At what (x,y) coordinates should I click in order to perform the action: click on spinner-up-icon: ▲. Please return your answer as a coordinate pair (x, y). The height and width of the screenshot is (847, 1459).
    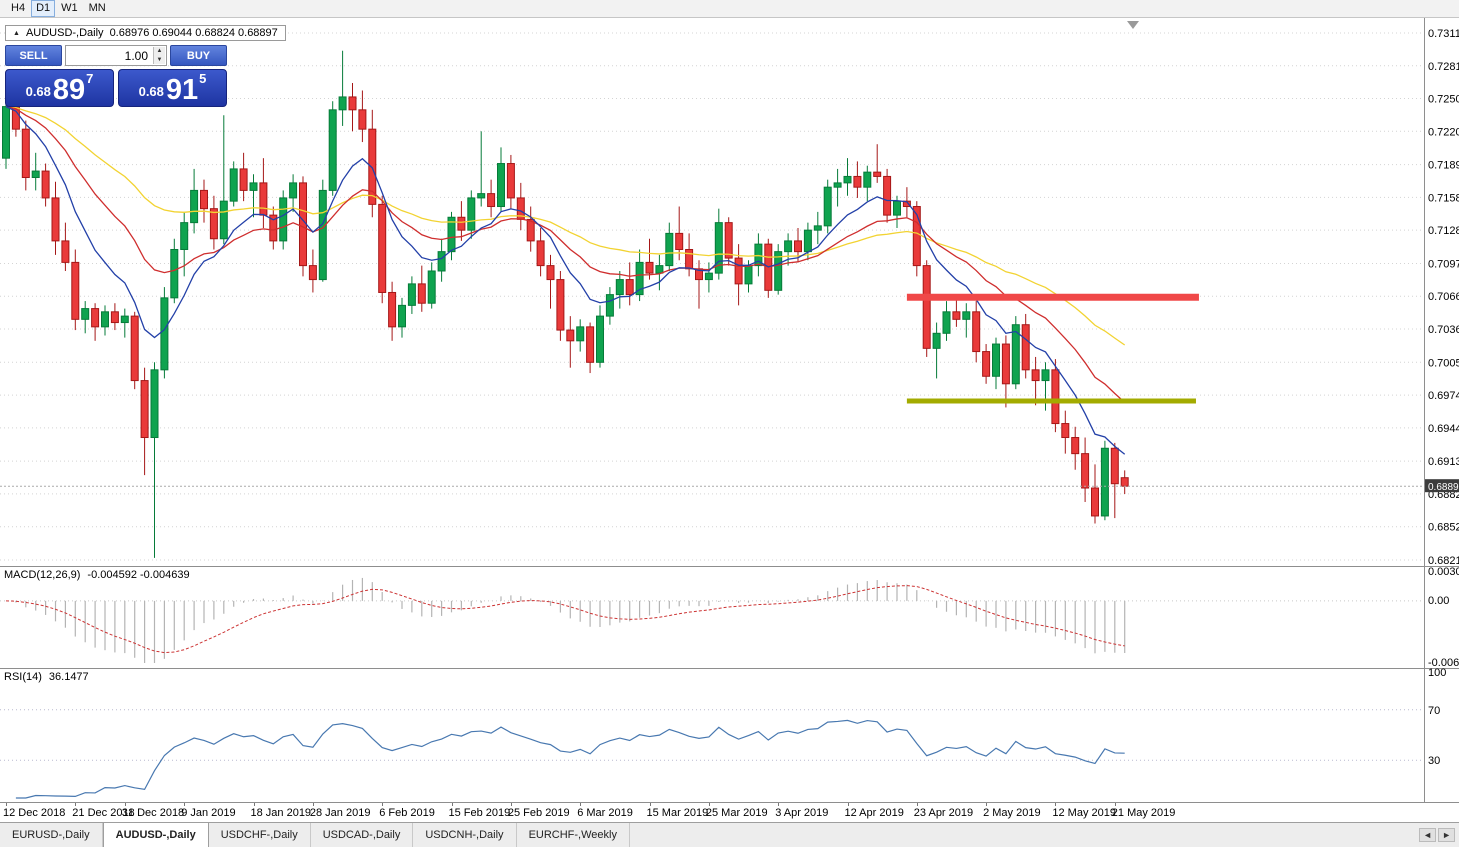
    Looking at the image, I should click on (159, 51).